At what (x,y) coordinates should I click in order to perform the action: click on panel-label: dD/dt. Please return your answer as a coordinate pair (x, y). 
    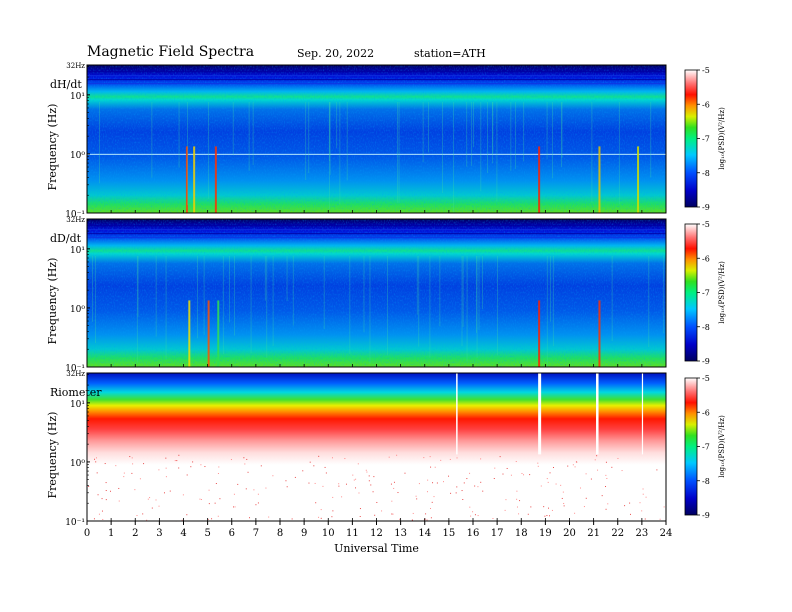
    Looking at the image, I should click on (66, 238).